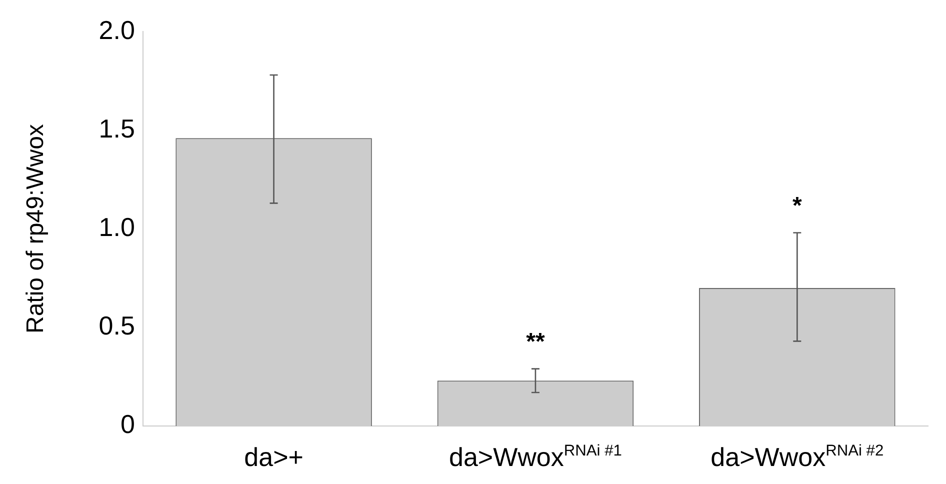 The width and height of the screenshot is (946, 484). I want to click on y-tick-label: 0, so click(127, 424).